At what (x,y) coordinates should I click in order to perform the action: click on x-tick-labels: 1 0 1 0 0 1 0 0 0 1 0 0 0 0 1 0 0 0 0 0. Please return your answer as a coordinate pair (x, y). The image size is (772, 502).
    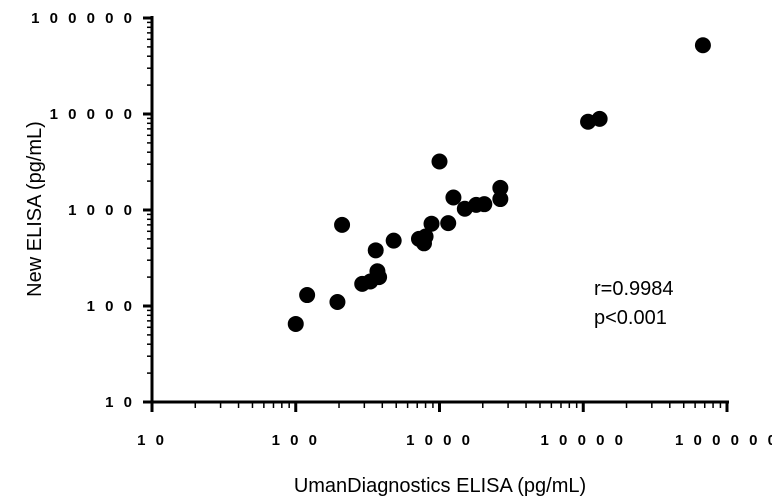
    Looking at the image, I should click on (454, 440).